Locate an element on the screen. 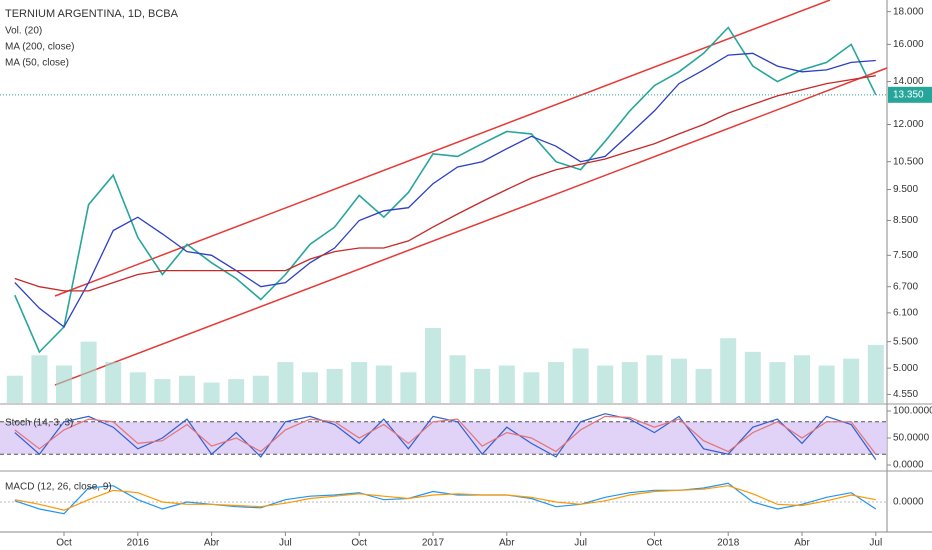 This screenshot has width=932, height=550. y-tick-label: 9.500 is located at coordinates (905, 189).